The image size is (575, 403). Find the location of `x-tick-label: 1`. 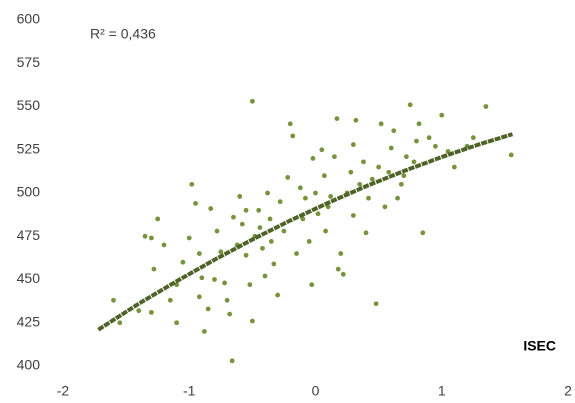

x-tick-label: 1 is located at coordinates (442, 391).